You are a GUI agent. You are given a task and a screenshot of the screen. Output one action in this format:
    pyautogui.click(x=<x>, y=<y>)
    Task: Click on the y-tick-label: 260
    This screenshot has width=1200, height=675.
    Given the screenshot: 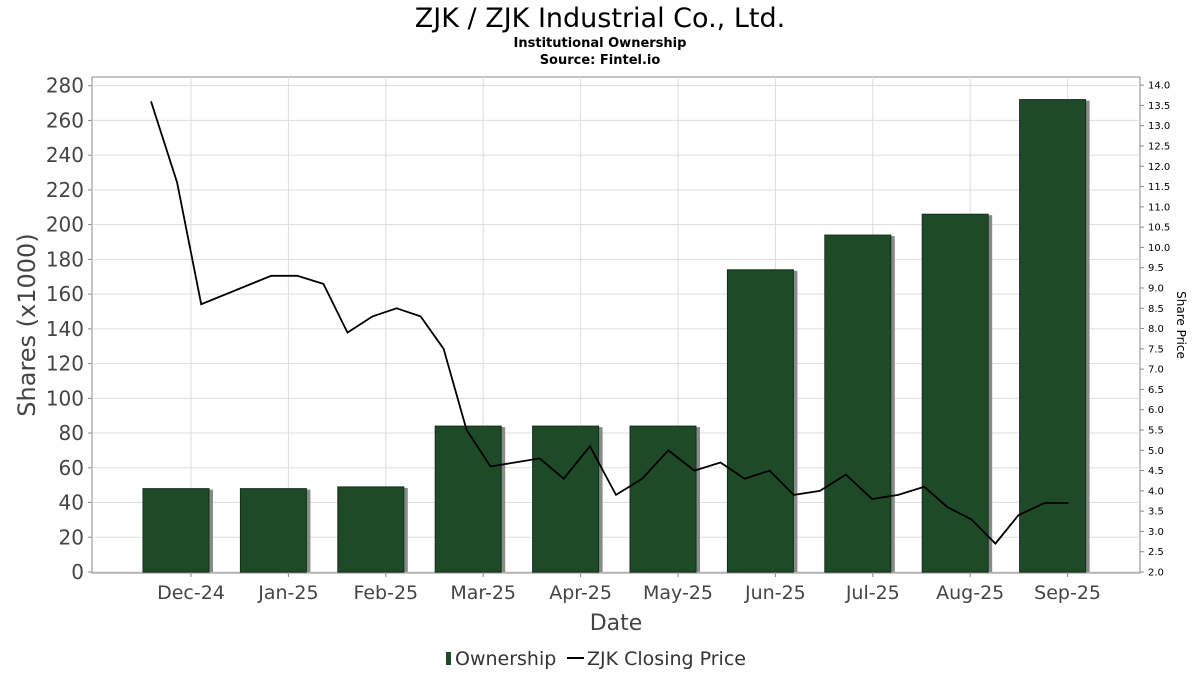 What is the action you would take?
    pyautogui.click(x=65, y=120)
    